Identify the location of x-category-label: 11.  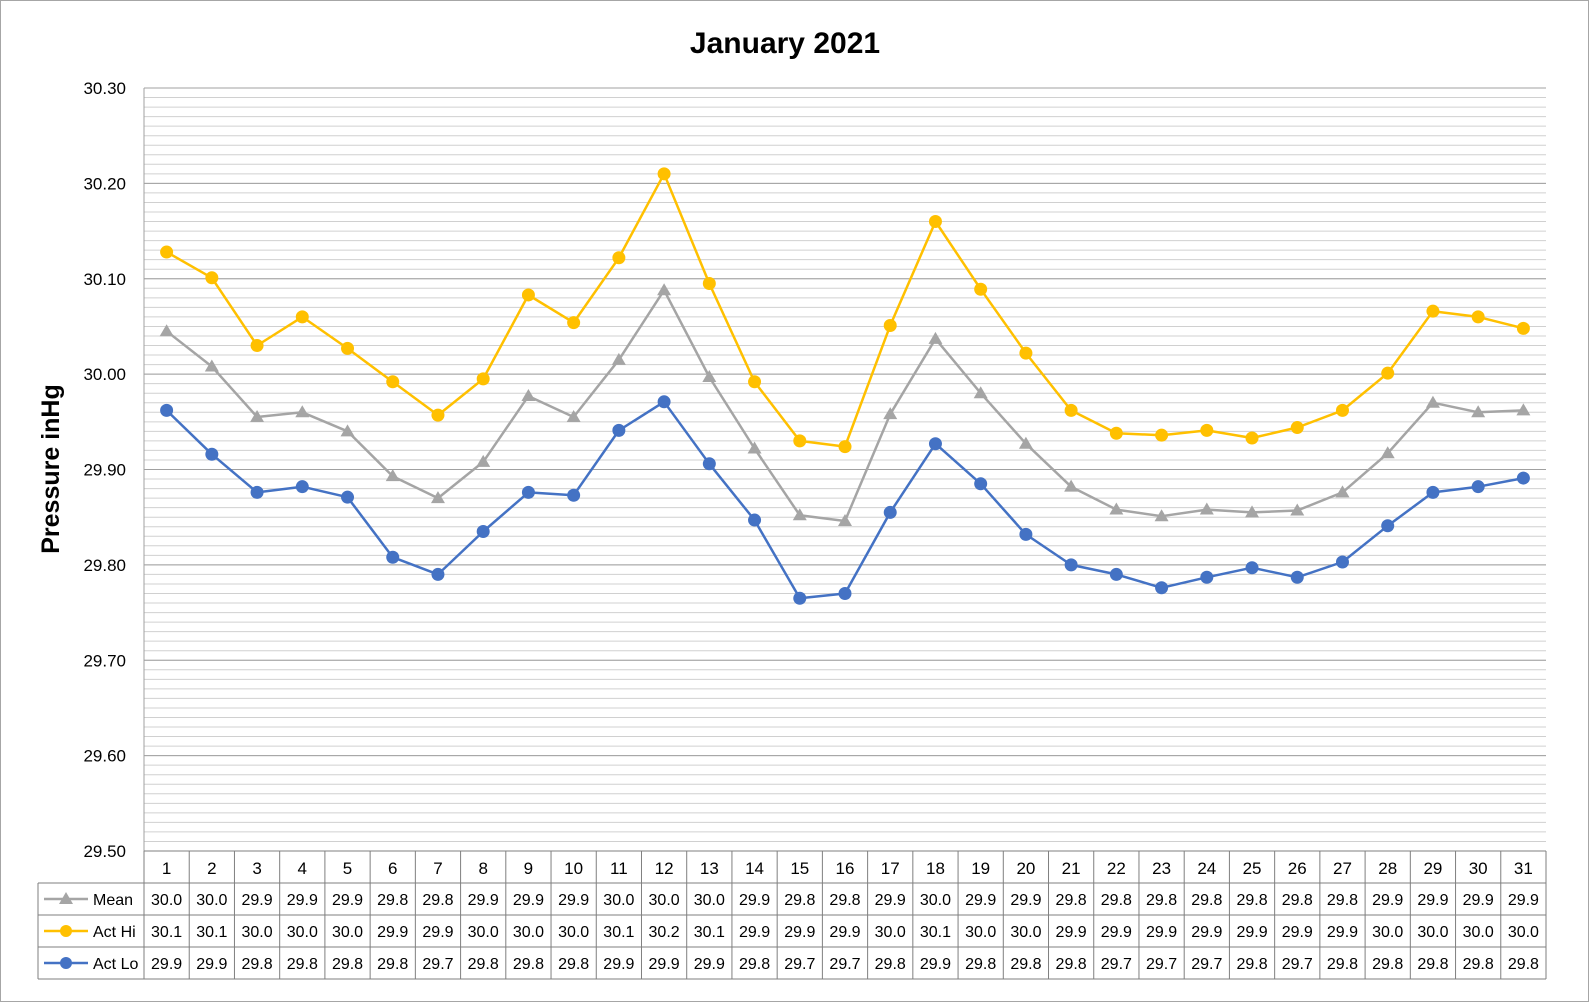
(619, 868).